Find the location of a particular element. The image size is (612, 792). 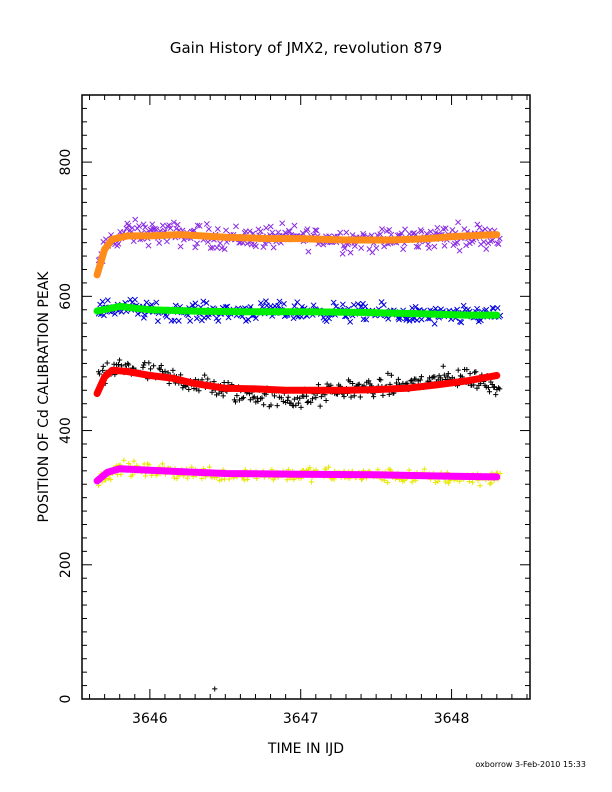

x-tick-label: 3646 is located at coordinates (150, 719).